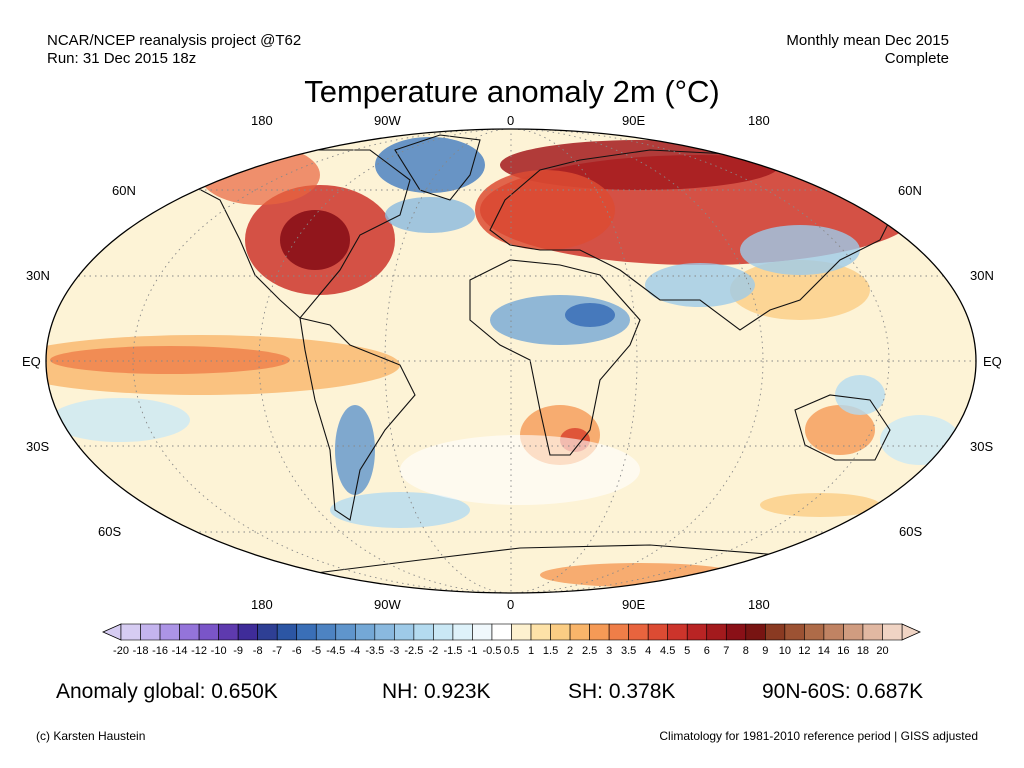 Image resolution: width=1024 pixels, height=768 pixels. Describe the element at coordinates (531, 651) in the screenshot. I see `colorbar-tick-label: 1` at that location.